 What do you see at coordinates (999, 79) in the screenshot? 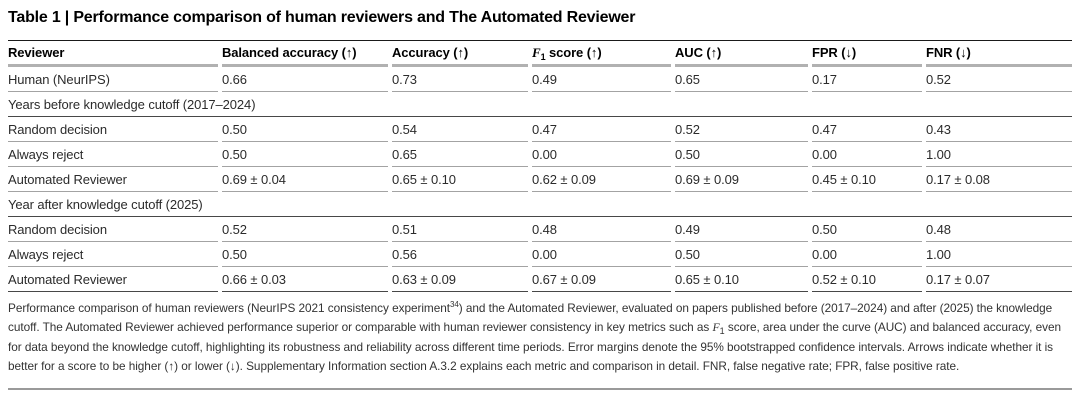
I see `cell-fnr: 0.52` at bounding box center [999, 79].